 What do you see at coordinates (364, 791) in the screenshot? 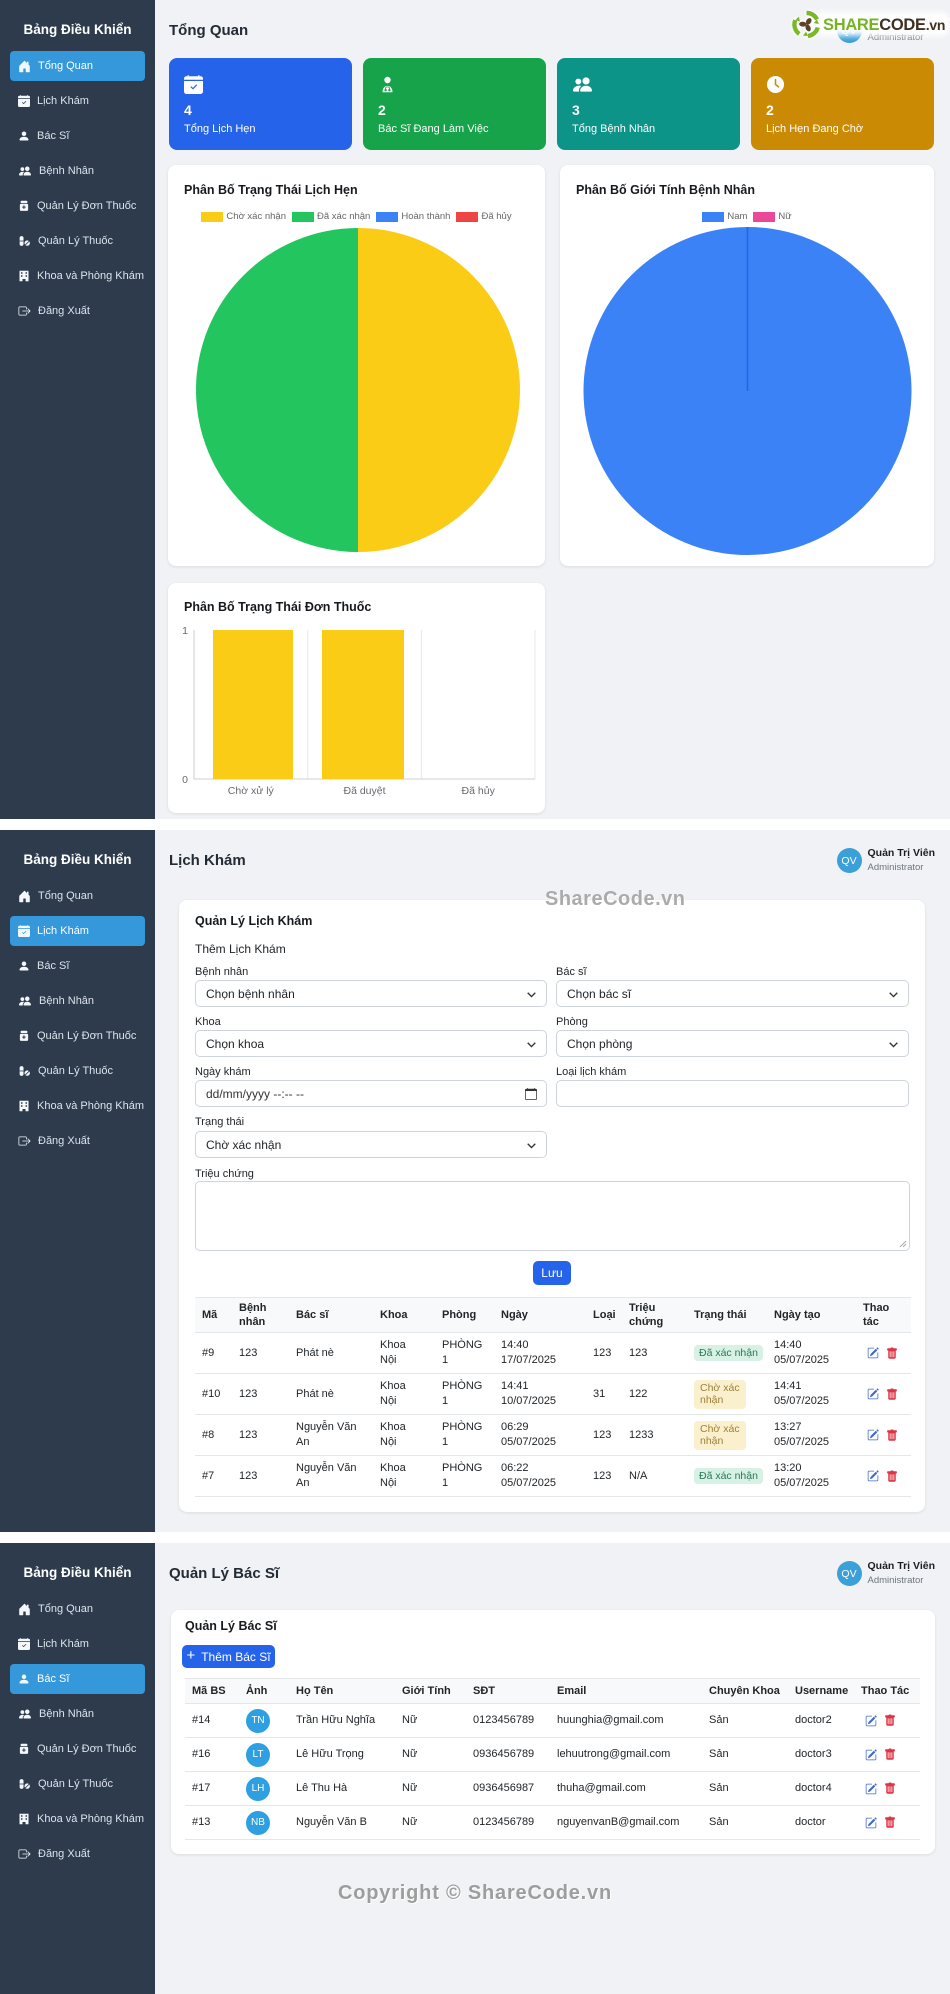
I see `svg-text: Đã duyệt` at bounding box center [364, 791].